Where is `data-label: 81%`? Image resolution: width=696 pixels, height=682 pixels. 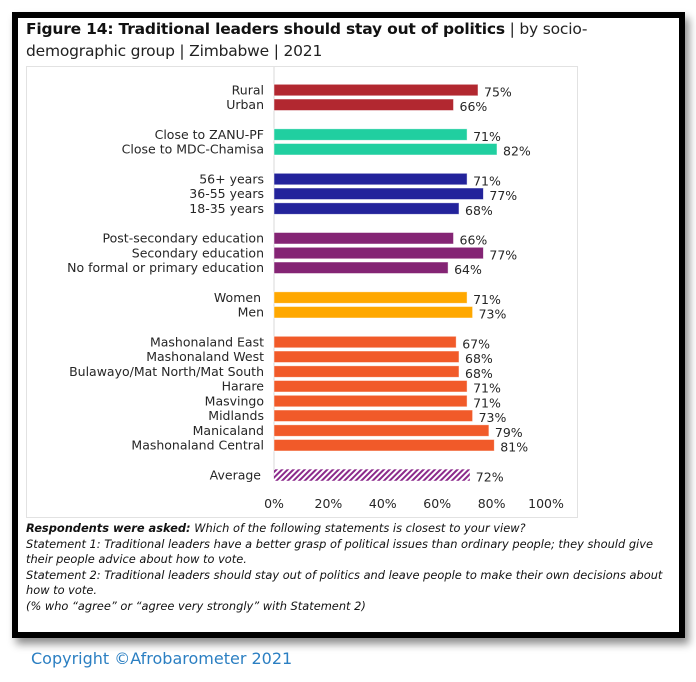 data-label: 81% is located at coordinates (514, 447).